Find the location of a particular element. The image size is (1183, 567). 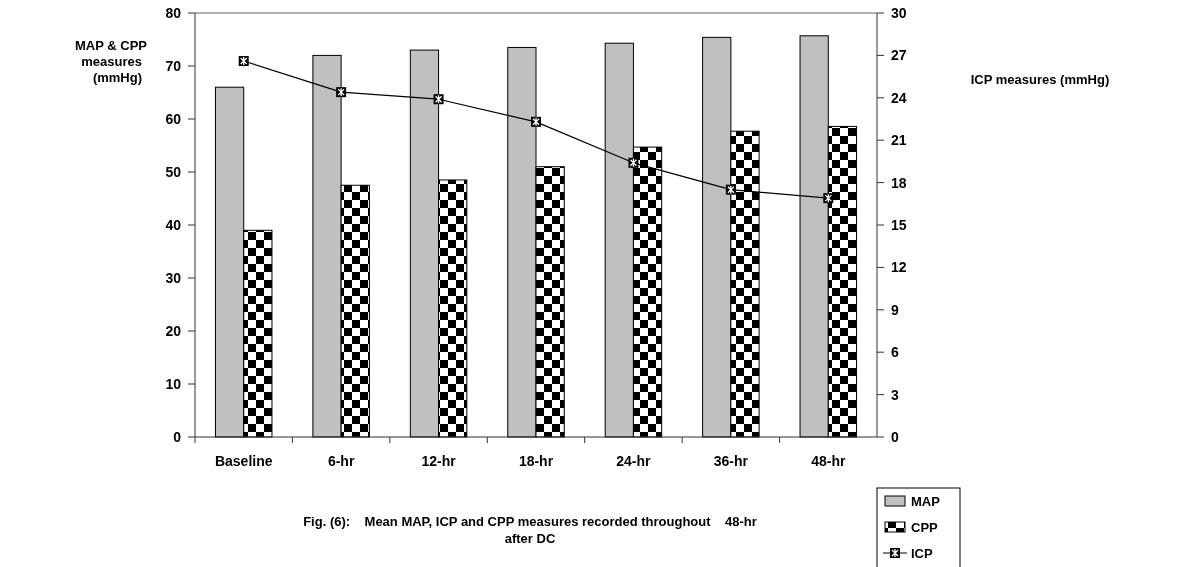

y2-tick-label: 24 is located at coordinates (899, 97).